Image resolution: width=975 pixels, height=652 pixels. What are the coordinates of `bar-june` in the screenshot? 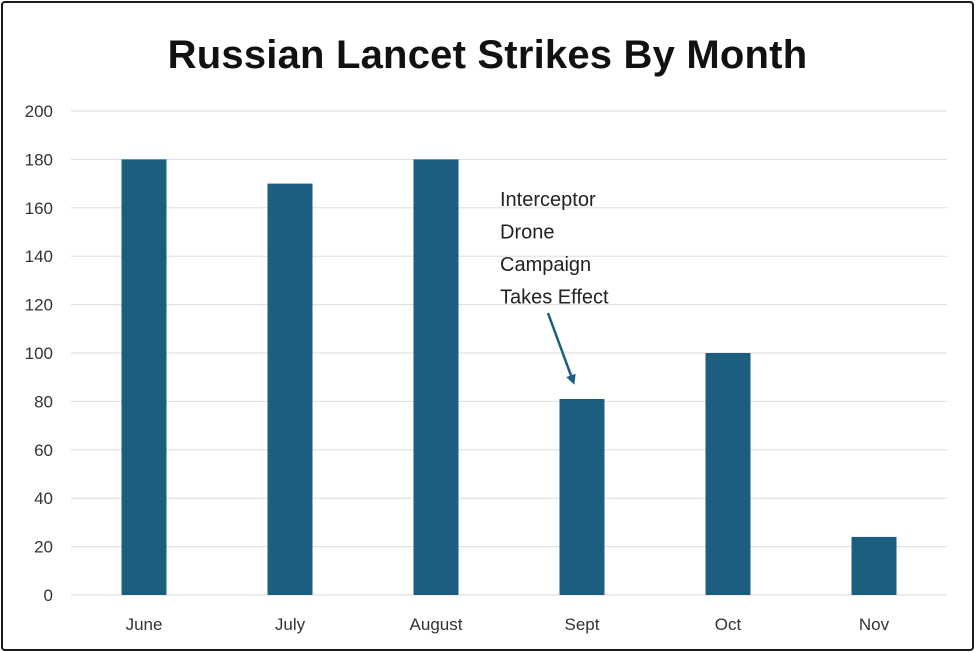 It's located at (144, 377).